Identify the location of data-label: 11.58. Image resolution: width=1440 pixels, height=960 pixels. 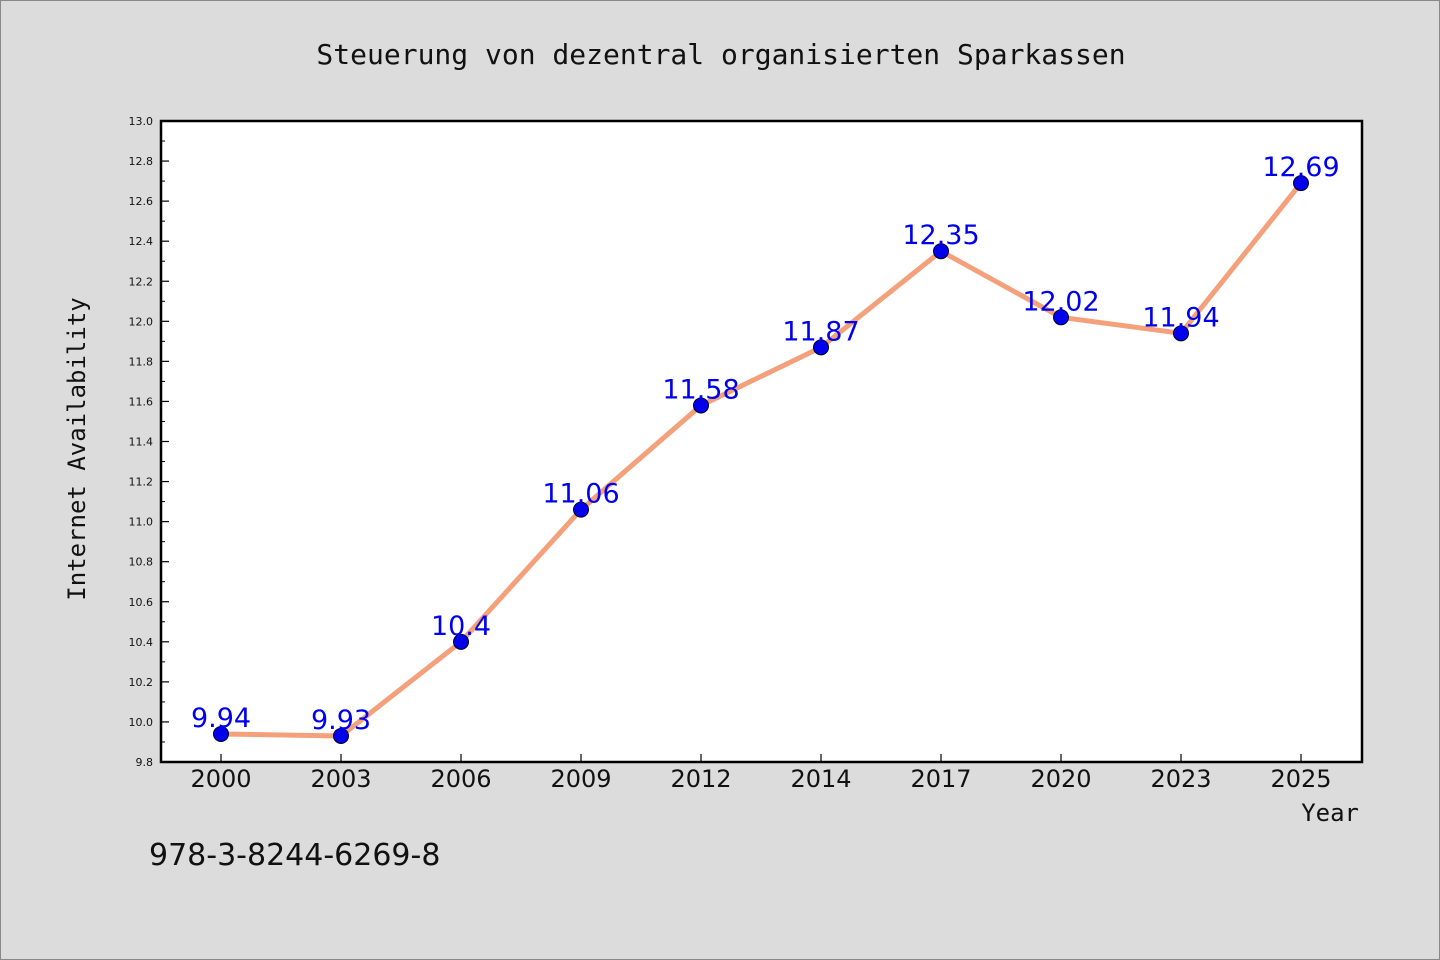
(700, 389).